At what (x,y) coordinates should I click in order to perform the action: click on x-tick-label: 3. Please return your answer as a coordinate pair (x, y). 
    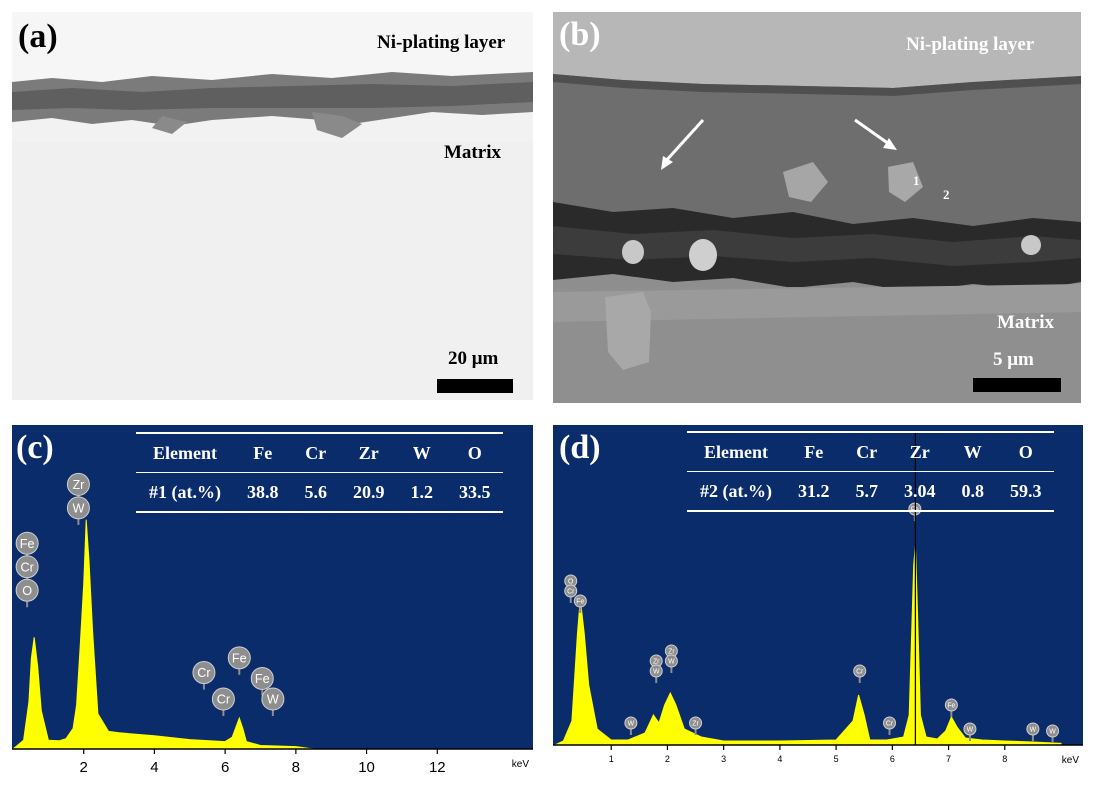
    Looking at the image, I should click on (723, 759).